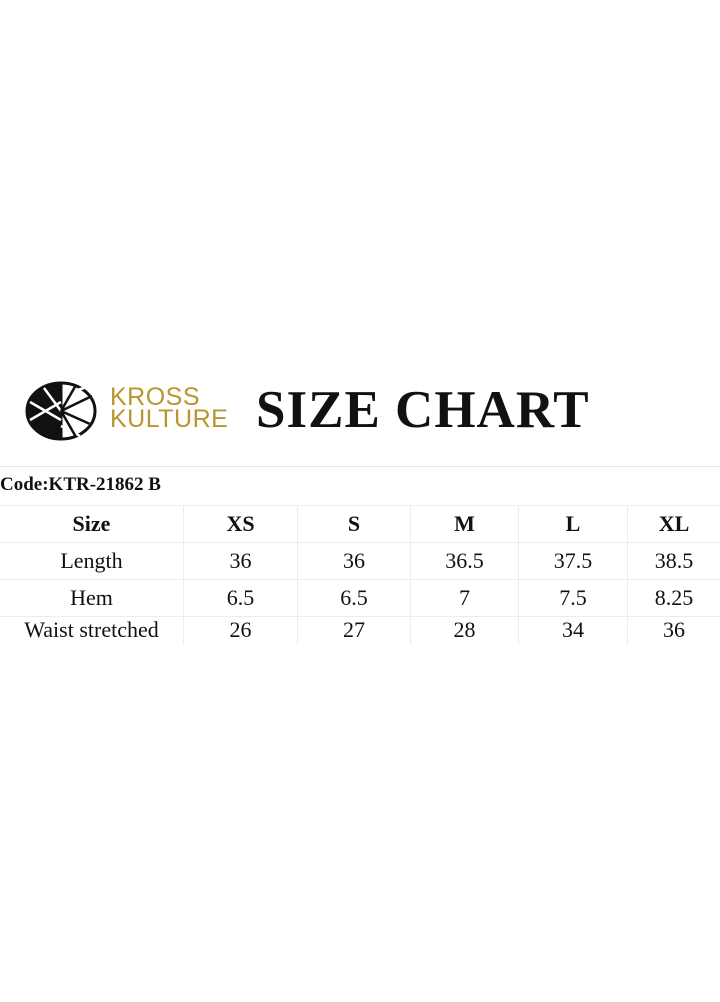 The height and width of the screenshot is (1002, 720). What do you see at coordinates (354, 630) in the screenshot?
I see `cell: 27` at bounding box center [354, 630].